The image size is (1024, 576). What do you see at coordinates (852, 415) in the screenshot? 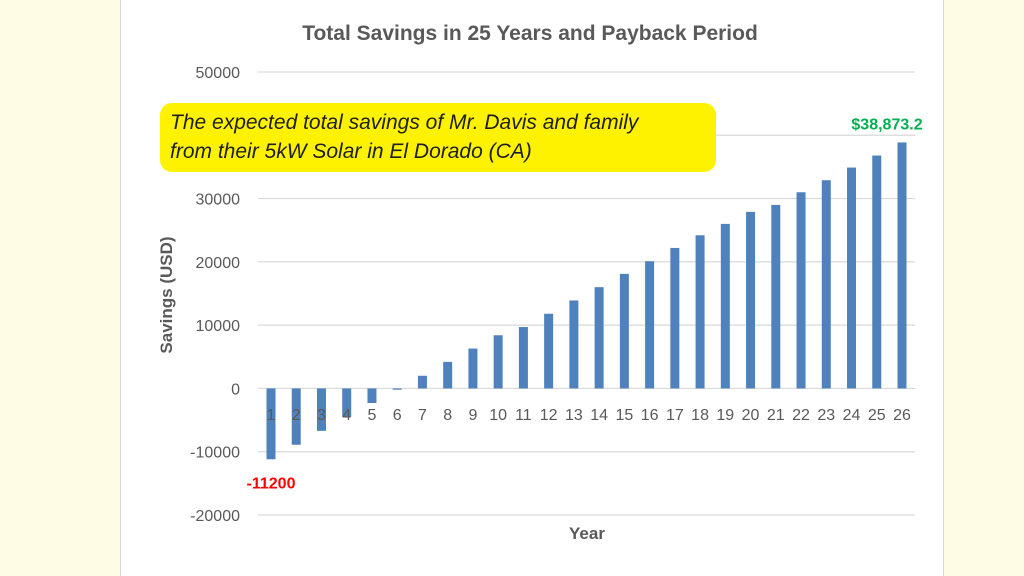
I see `x-tick-label: 24` at bounding box center [852, 415].